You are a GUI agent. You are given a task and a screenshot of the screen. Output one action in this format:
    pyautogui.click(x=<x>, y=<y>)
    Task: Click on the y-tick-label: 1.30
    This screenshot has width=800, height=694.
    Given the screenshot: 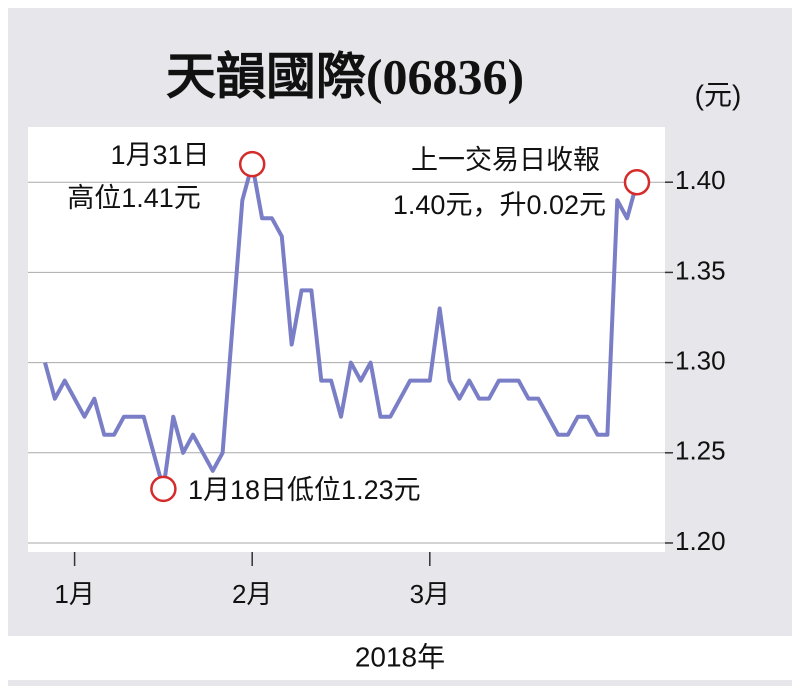 What is the action you would take?
    pyautogui.click(x=700, y=360)
    